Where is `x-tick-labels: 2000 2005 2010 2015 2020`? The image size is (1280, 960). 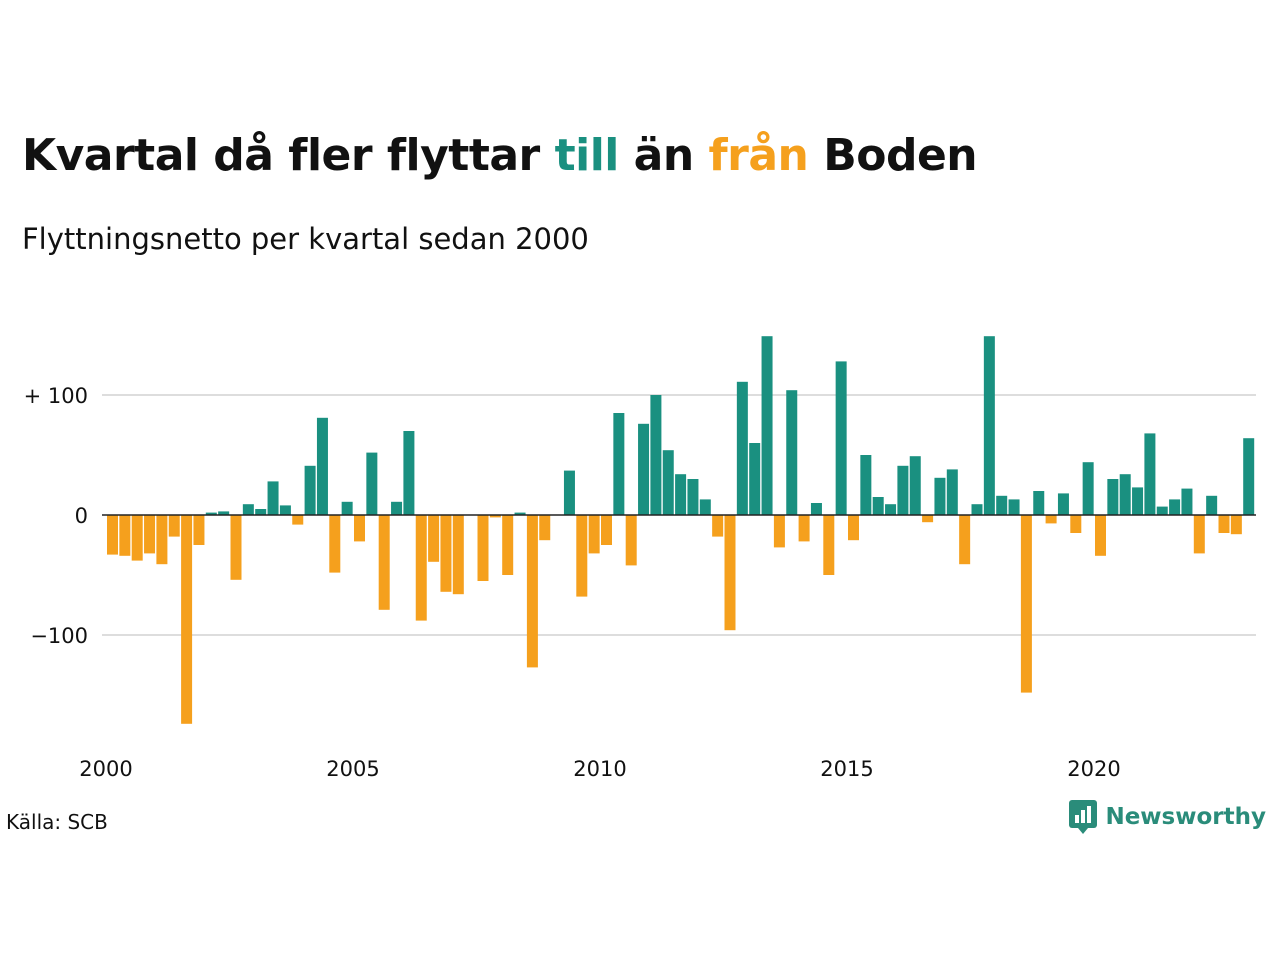
x-tick-labels: 2000 2005 2010 2015 2020 is located at coordinates (599, 769).